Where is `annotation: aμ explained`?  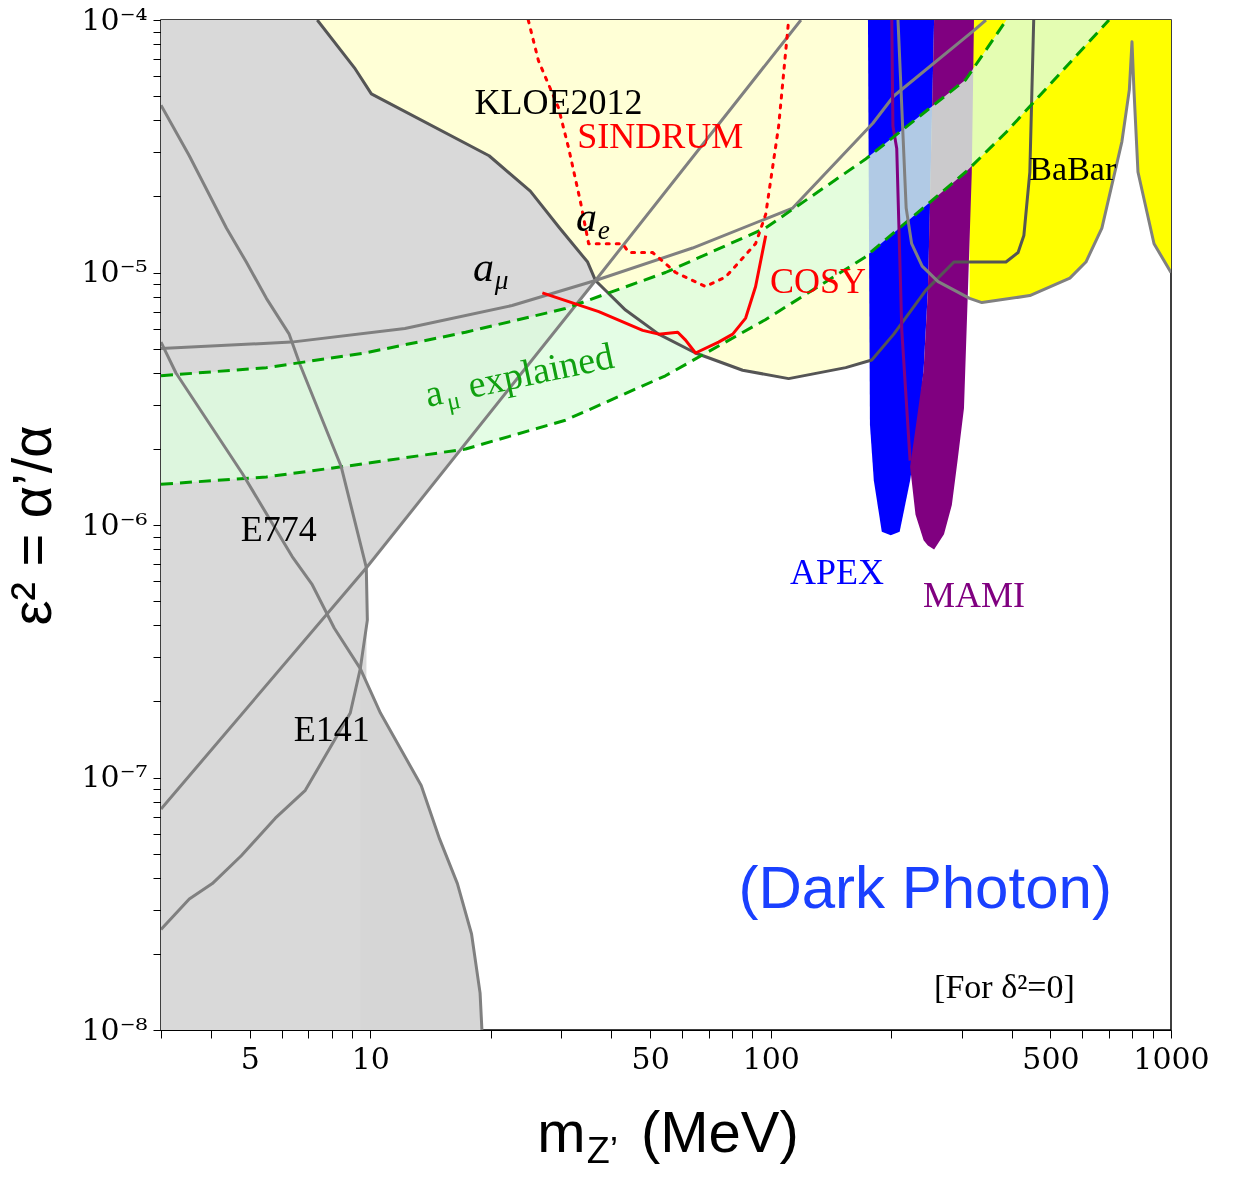 annotation: aμ explained is located at coordinates (519, 374).